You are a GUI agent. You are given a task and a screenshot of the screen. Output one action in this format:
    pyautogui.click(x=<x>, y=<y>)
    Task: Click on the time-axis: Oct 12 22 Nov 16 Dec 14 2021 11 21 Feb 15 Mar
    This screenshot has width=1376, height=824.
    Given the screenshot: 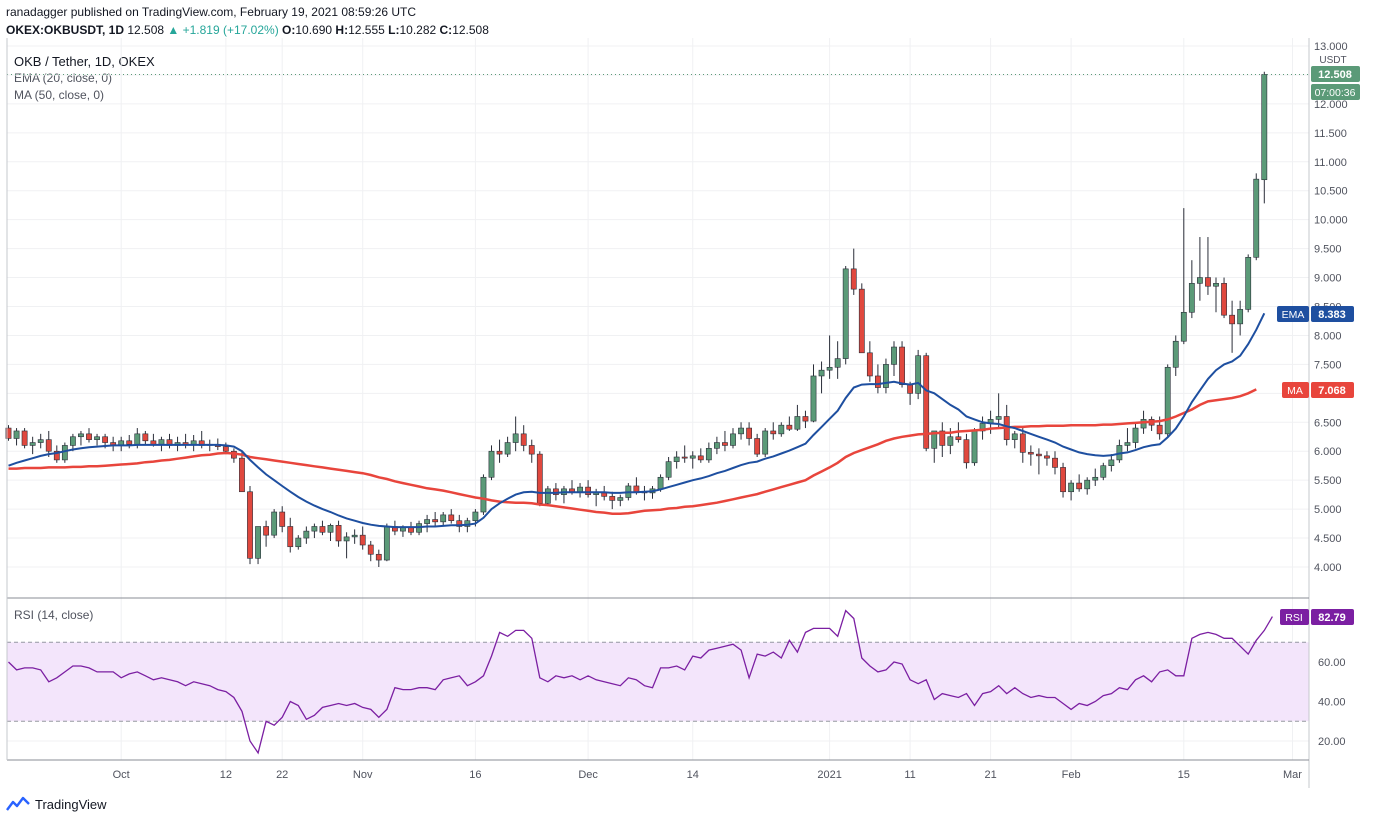 What is the action you would take?
    pyautogui.click(x=708, y=775)
    